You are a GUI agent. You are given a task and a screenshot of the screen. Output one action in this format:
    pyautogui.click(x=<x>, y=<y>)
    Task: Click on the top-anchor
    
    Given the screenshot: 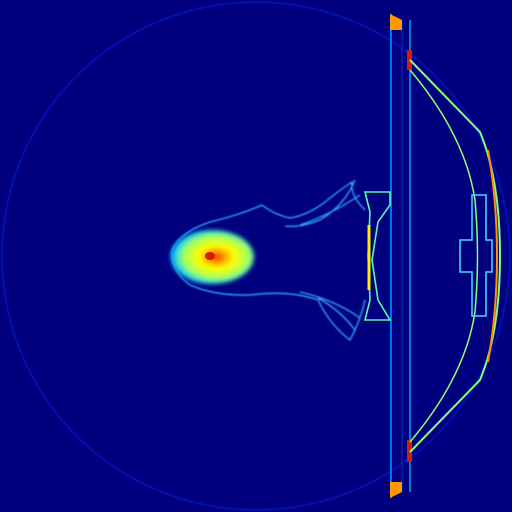 What is the action you would take?
    pyautogui.click(x=409, y=60)
    